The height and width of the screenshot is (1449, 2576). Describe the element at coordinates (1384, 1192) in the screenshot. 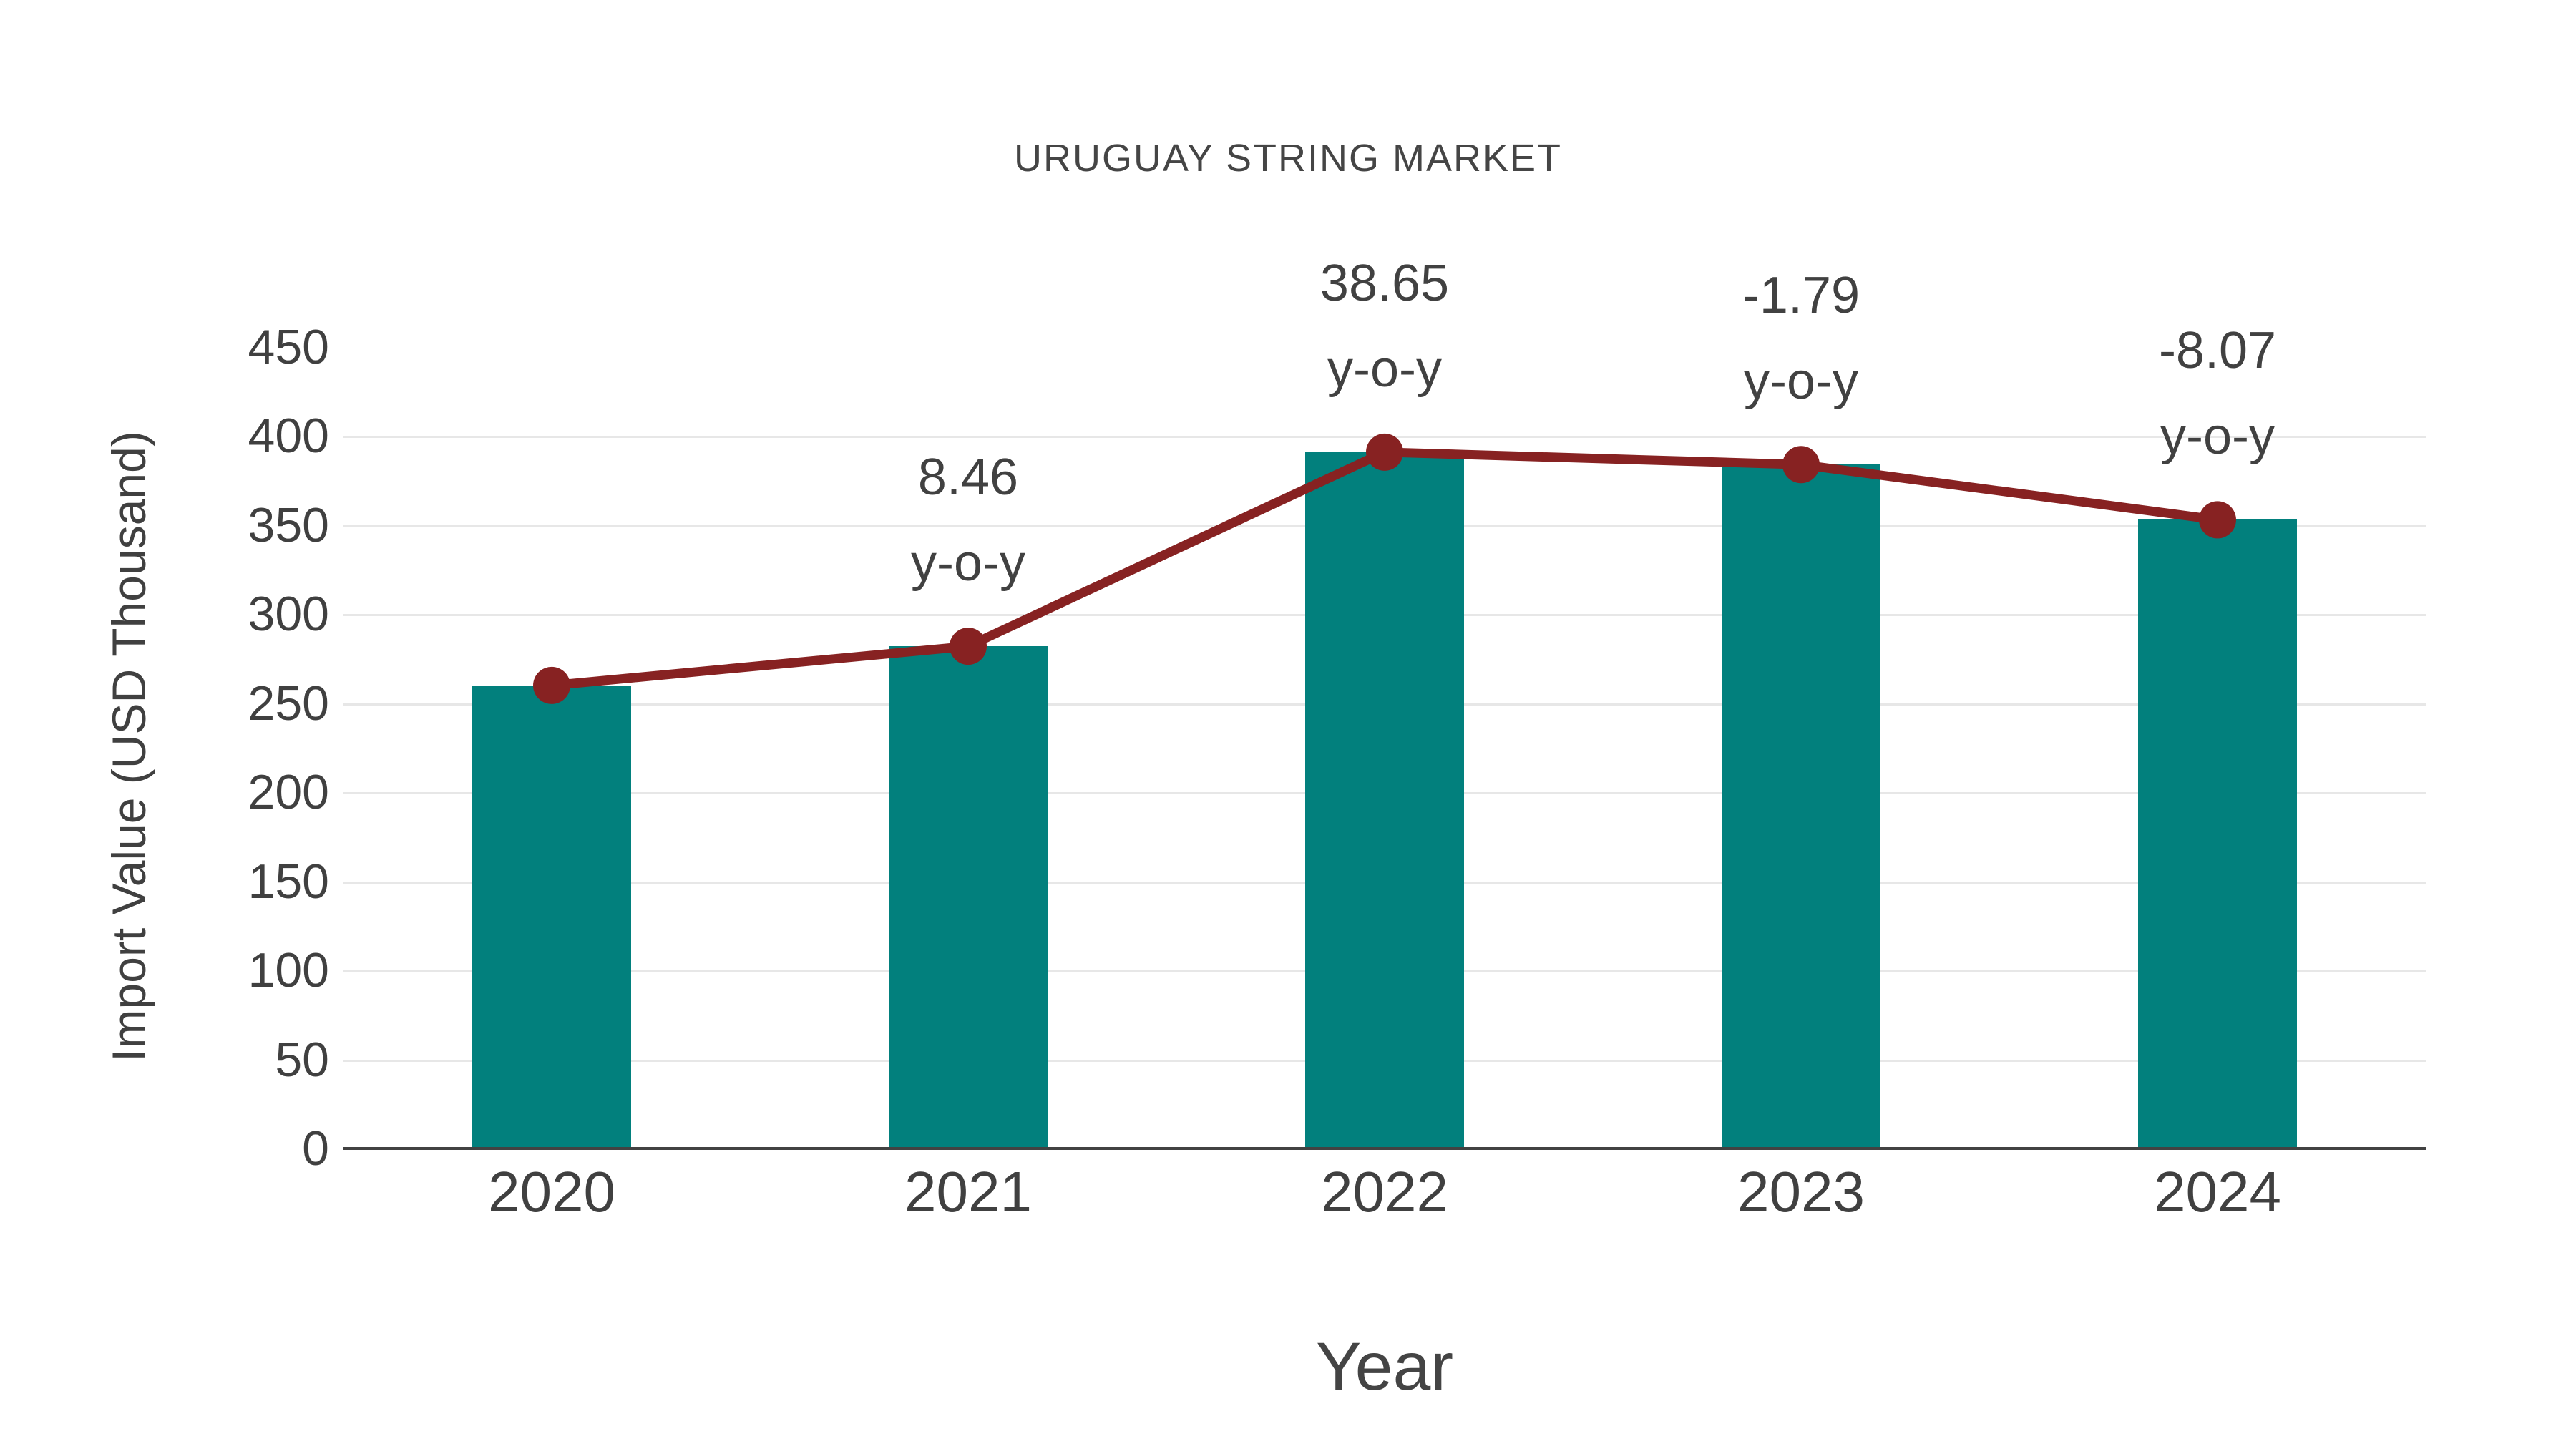

I see `x-tick-2022: 2022` at that location.